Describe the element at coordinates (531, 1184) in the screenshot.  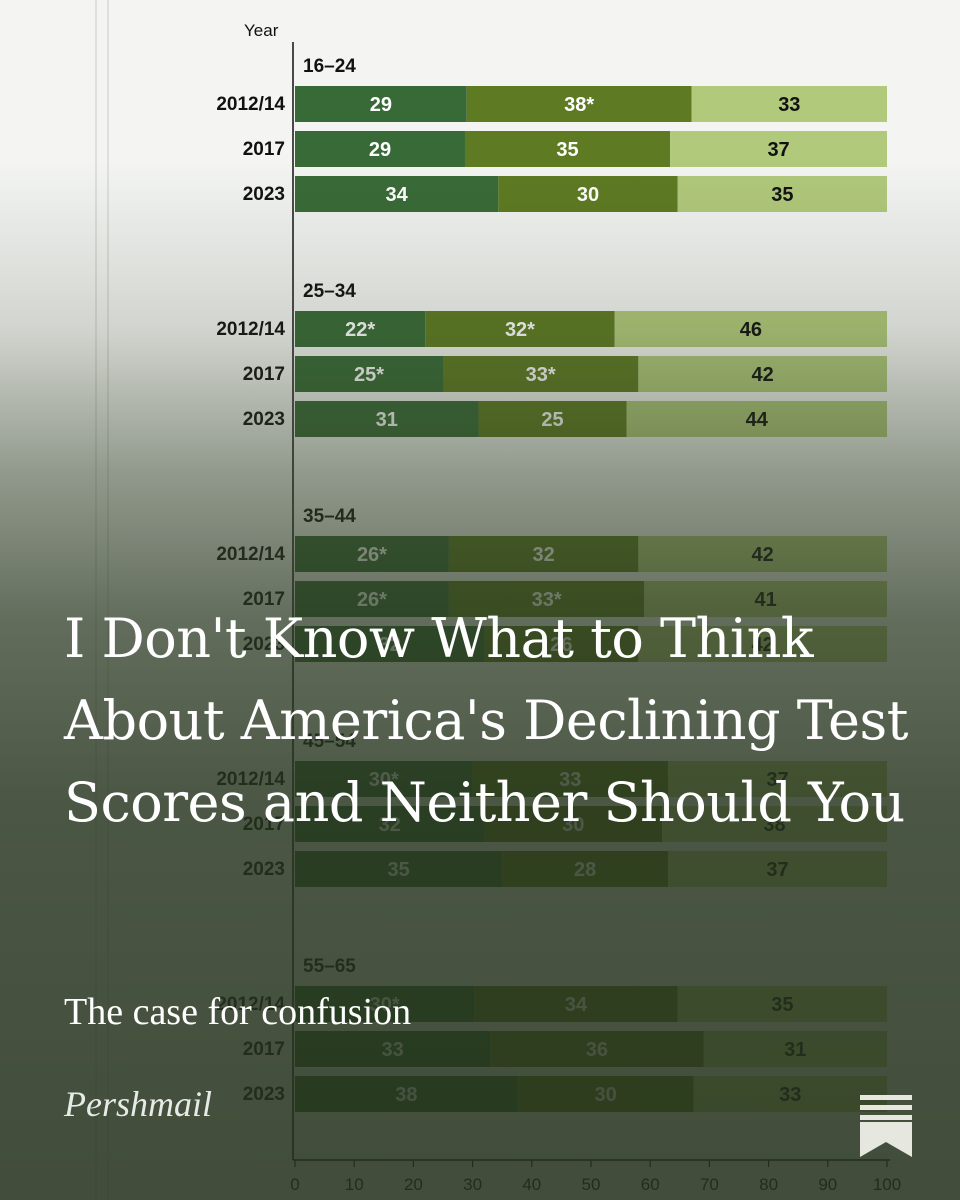
I see `x-tick-label: 40` at that location.